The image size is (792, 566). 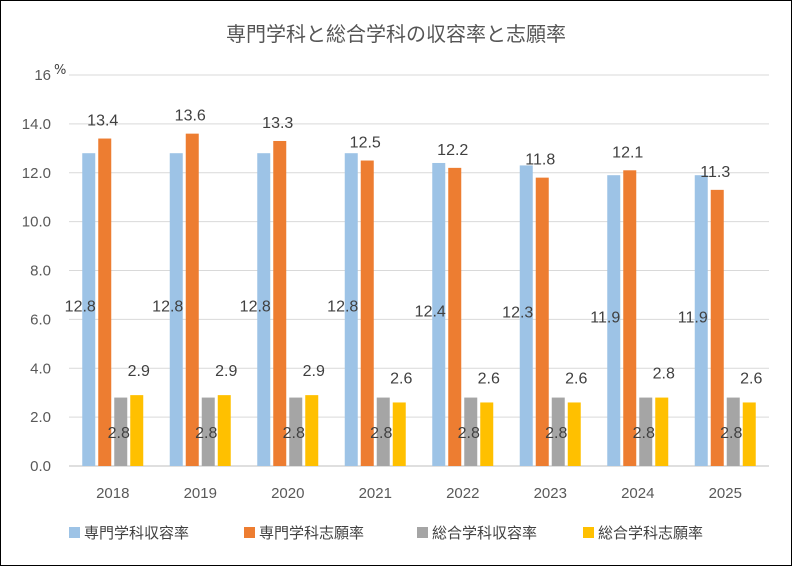 What do you see at coordinates (637, 493) in the screenshot?
I see `x-tick-label: 2024` at bounding box center [637, 493].